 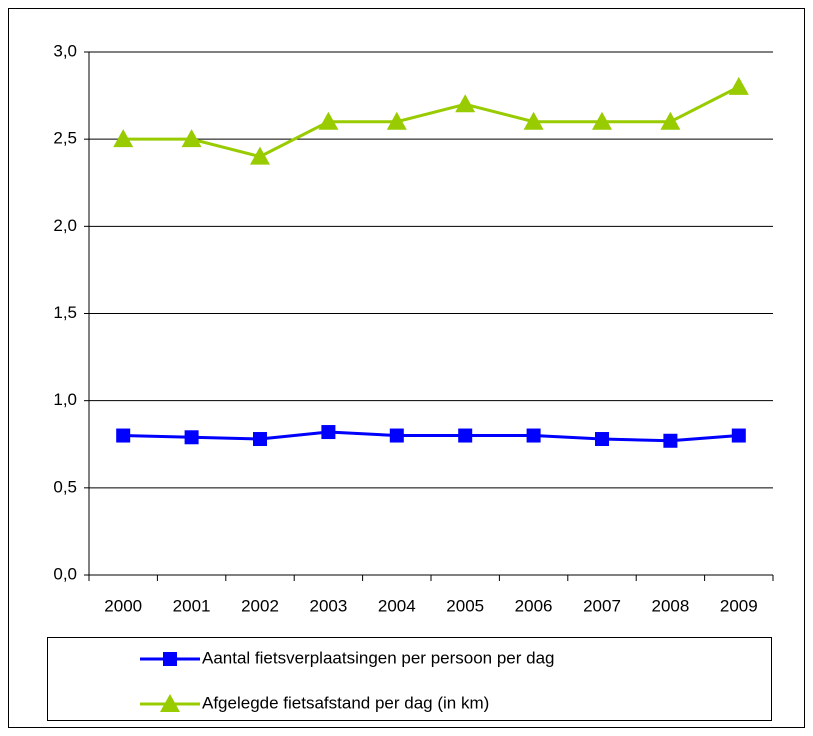 I want to click on y-tick-label: 0,0, so click(x=65, y=573).